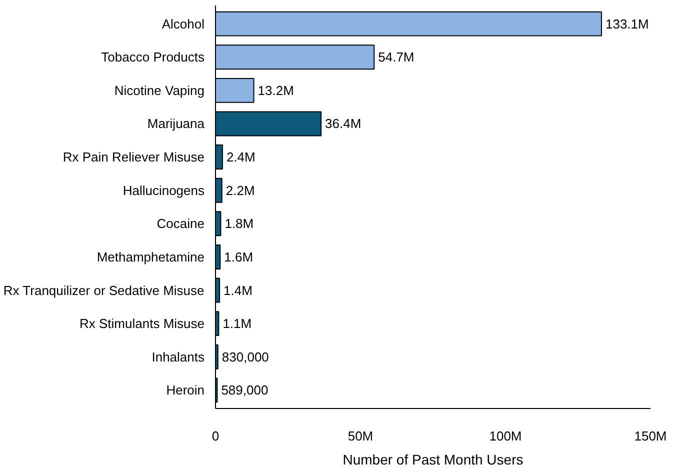  What do you see at coordinates (185, 390) in the screenshot?
I see `y-tick-label: Heroin` at bounding box center [185, 390].